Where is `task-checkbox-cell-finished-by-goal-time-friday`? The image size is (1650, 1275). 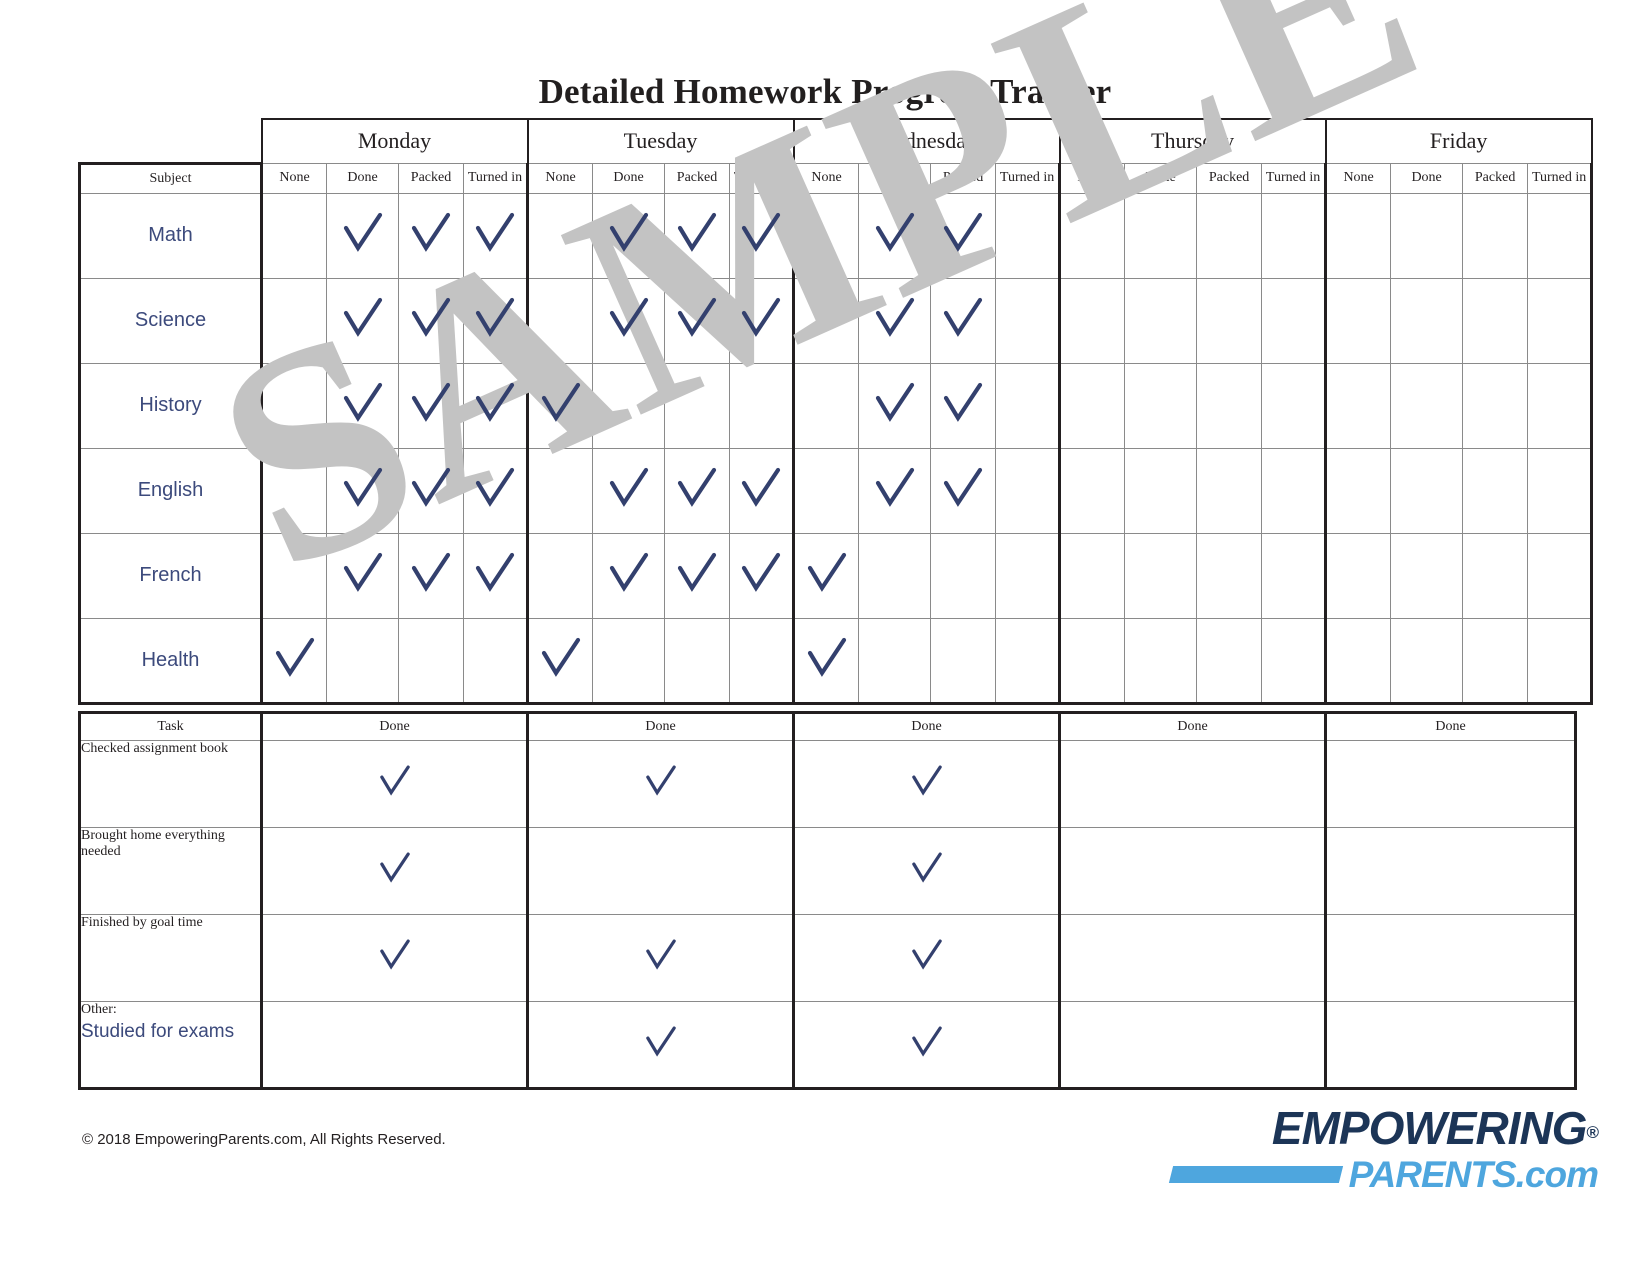 task-checkbox-cell-finished-by-goal-time-friday is located at coordinates (1450, 958).